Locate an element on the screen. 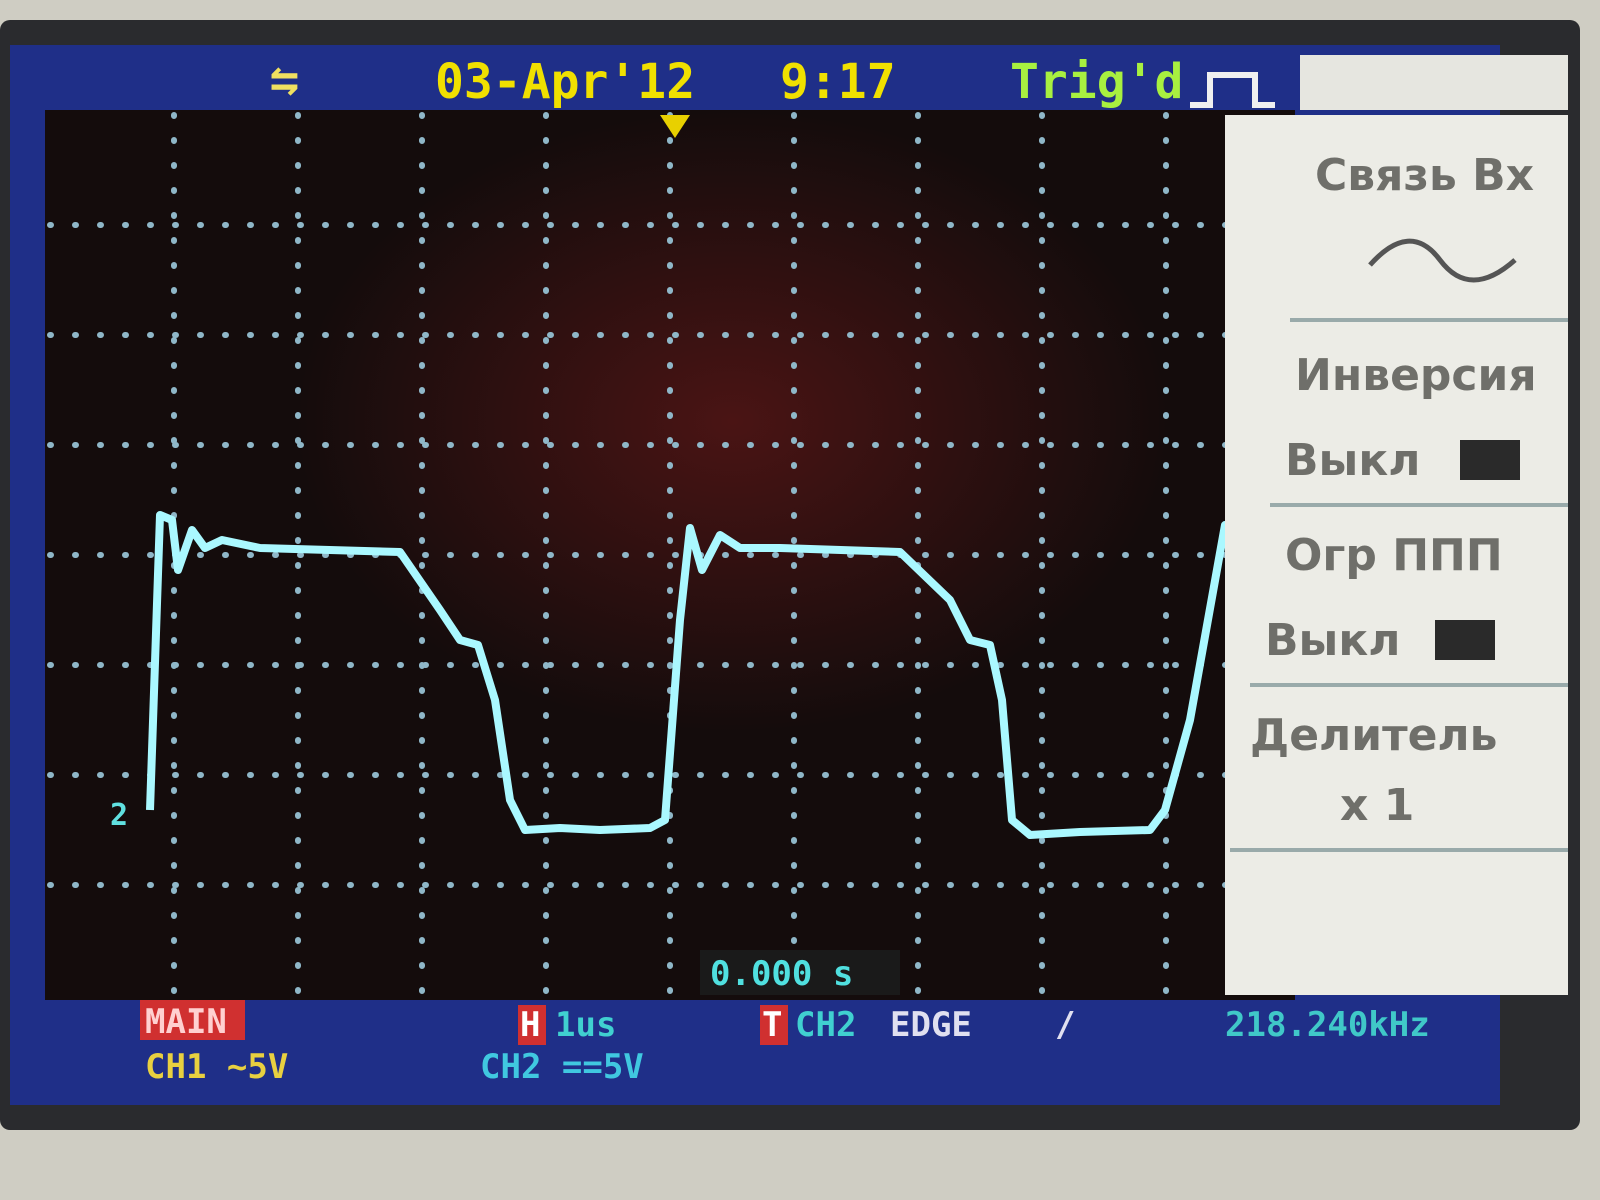  ch1-scale: CH1 ~5V is located at coordinates (216, 1067).